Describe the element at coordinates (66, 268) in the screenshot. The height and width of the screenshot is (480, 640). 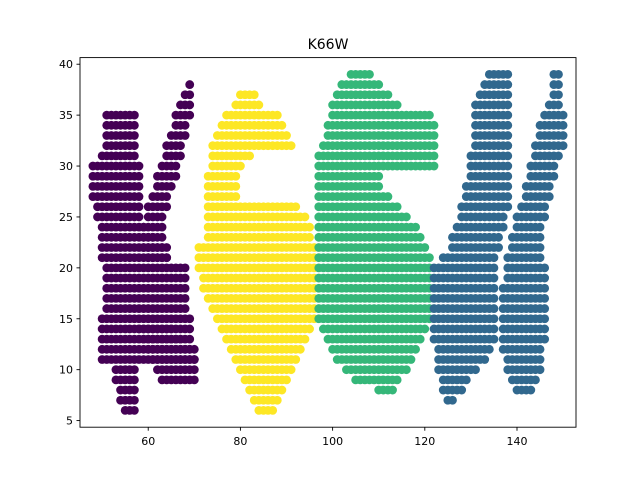
I see `y-tick-label: 20` at that location.